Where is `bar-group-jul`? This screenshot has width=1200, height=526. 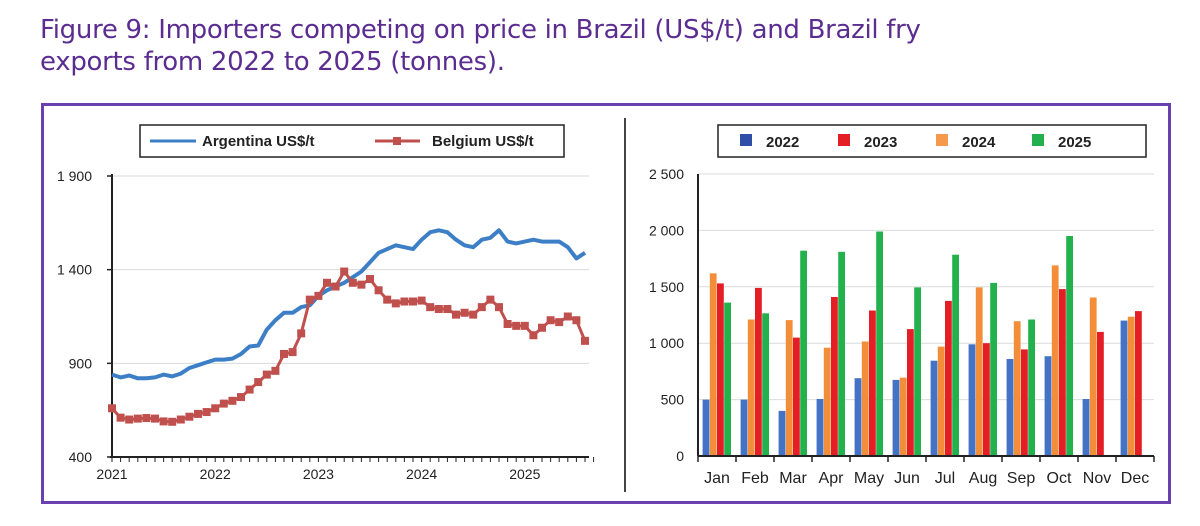
bar-group-jul is located at coordinates (944, 355).